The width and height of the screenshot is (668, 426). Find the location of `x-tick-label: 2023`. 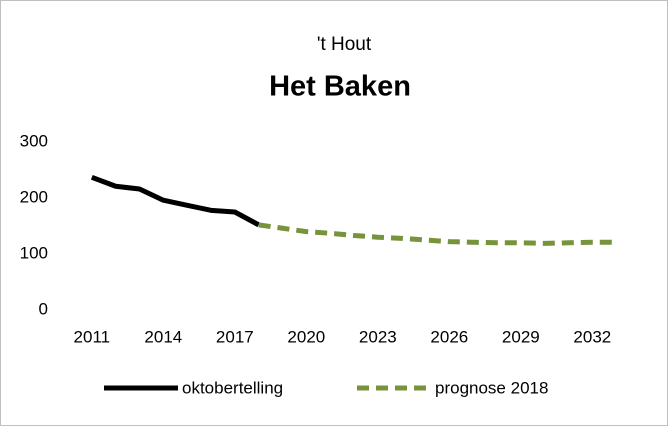

x-tick-label: 2023 is located at coordinates (378, 336).